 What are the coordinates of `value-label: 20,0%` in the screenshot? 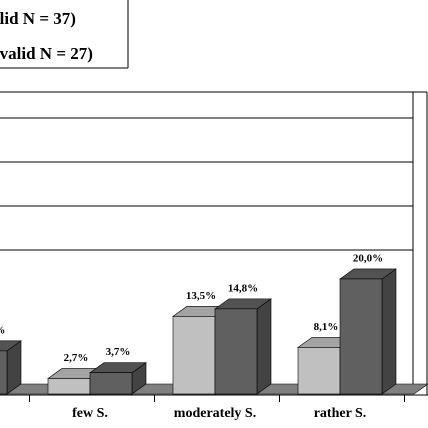 It's located at (368, 258).